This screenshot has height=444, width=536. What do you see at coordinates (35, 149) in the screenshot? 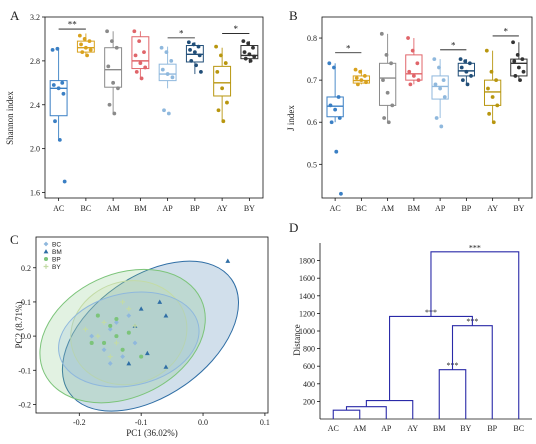
I see `y-tick-label: 2.0` at bounding box center [35, 149].